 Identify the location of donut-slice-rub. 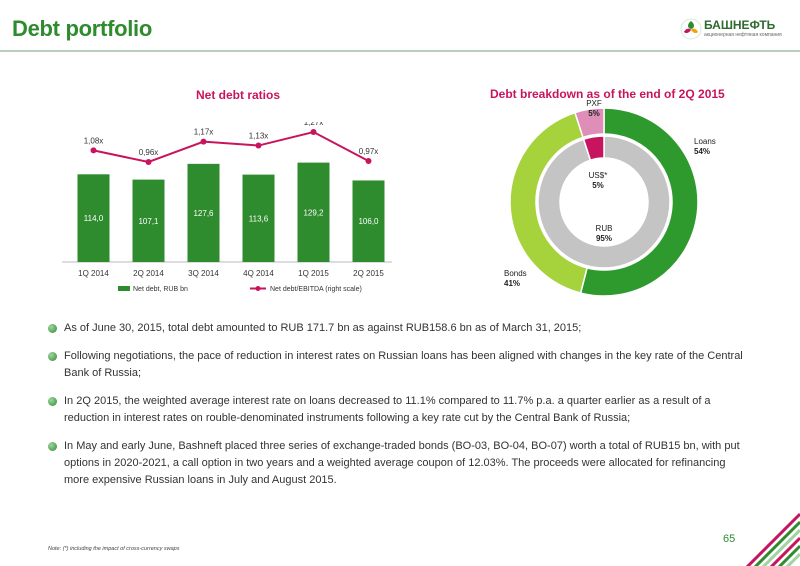
(604, 202).